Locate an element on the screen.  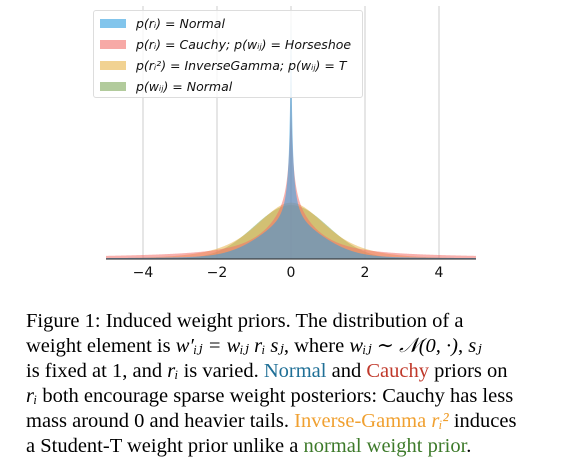
caption-math: wᵢⱼ ∼ 𝒩(0, ·) is located at coordinates (403, 346).